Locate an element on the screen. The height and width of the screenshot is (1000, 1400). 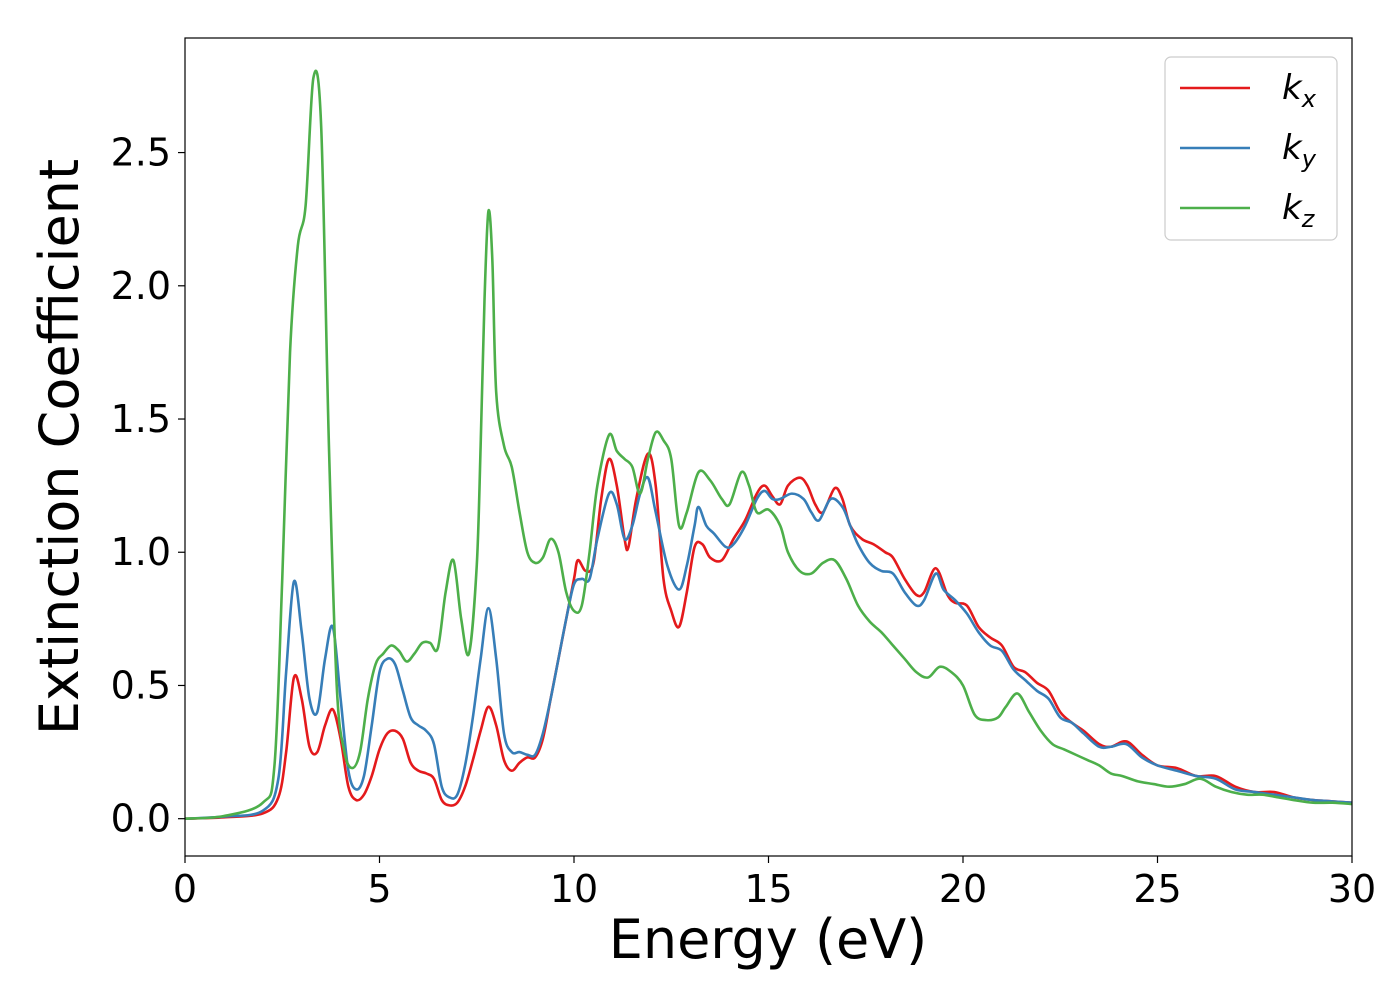
x-axis: 0 5 10 15 20 25 30 is located at coordinates (774, 883).